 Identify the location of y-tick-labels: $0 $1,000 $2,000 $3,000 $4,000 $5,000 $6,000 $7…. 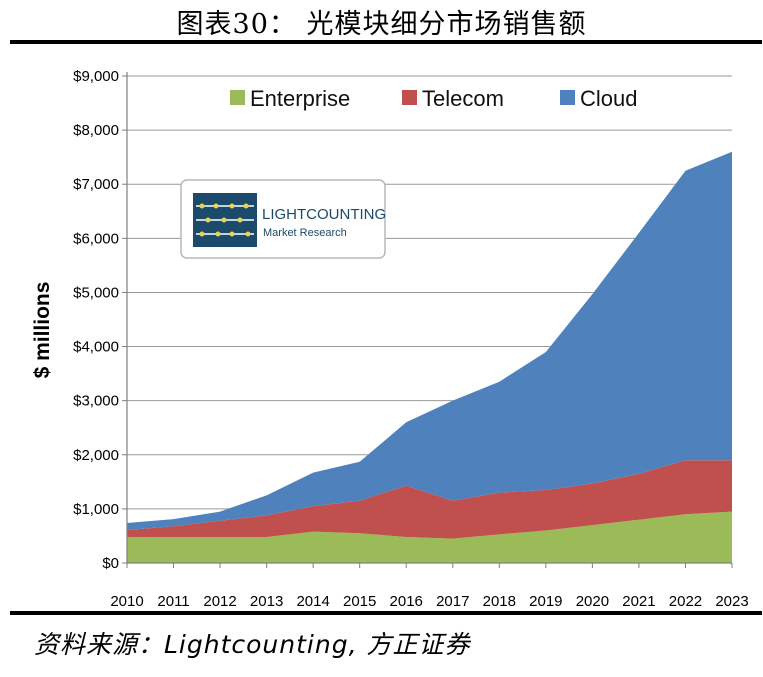
(96, 320).